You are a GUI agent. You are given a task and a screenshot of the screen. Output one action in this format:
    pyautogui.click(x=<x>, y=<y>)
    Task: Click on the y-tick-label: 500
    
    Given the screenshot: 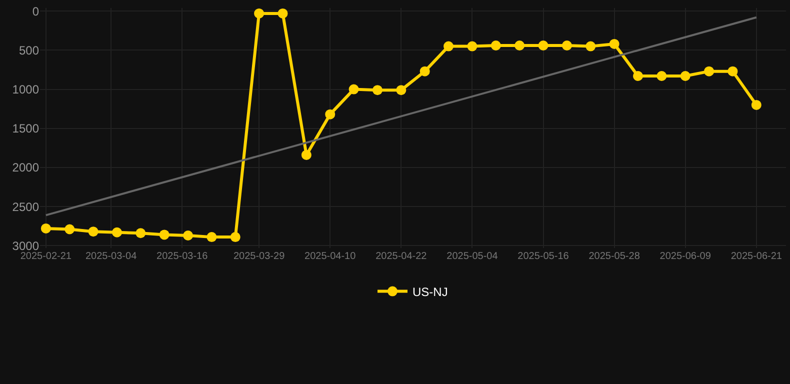 What is the action you would take?
    pyautogui.click(x=29, y=50)
    